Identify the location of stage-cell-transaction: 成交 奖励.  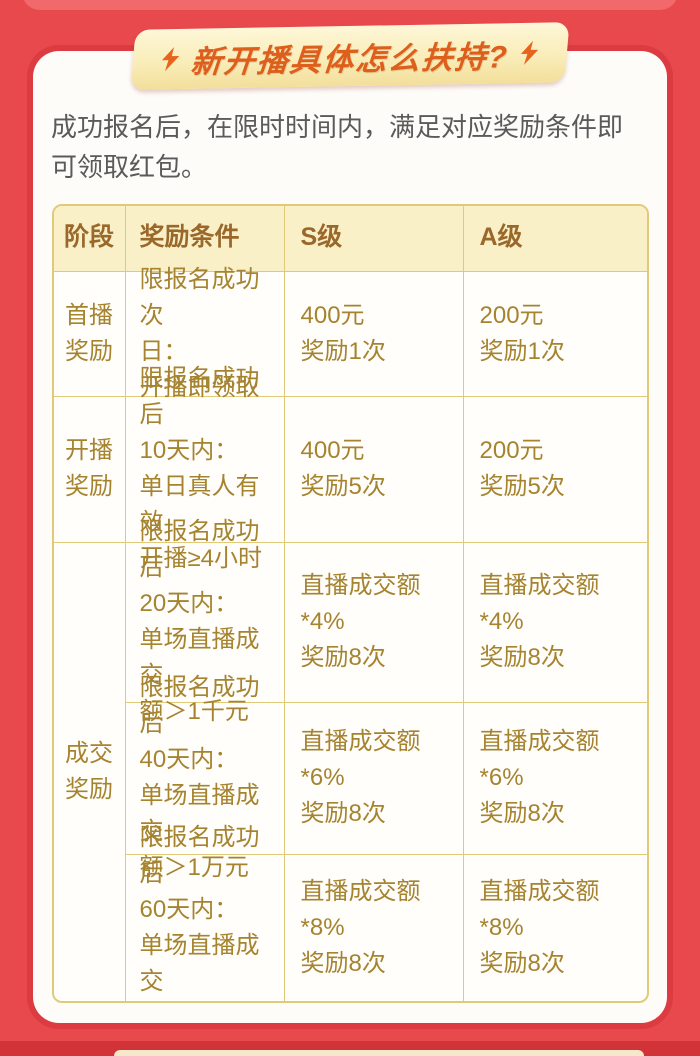
(90, 771).